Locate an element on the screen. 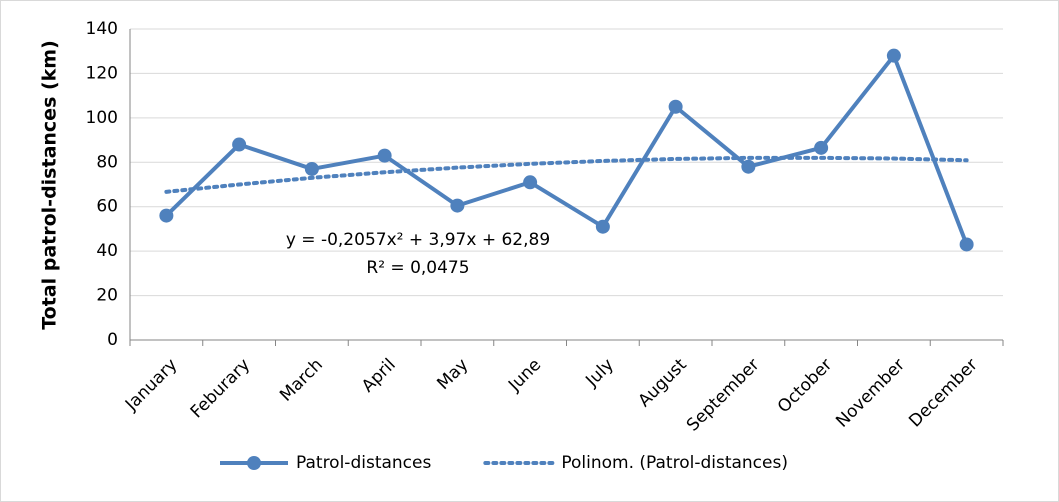 The image size is (1059, 502). trend-line is located at coordinates (566, 174).